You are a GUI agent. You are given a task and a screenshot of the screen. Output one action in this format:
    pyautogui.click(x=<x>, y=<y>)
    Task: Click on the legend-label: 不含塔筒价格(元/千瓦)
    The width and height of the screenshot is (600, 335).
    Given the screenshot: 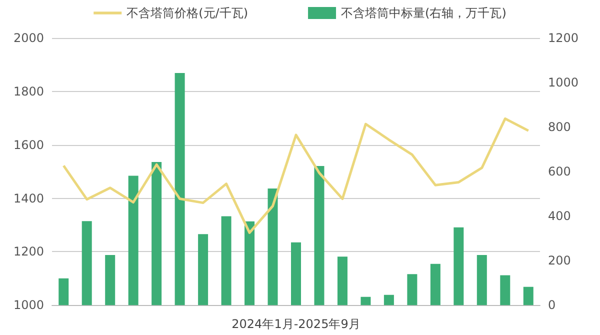 What is the action you would take?
    pyautogui.click(x=187, y=13)
    